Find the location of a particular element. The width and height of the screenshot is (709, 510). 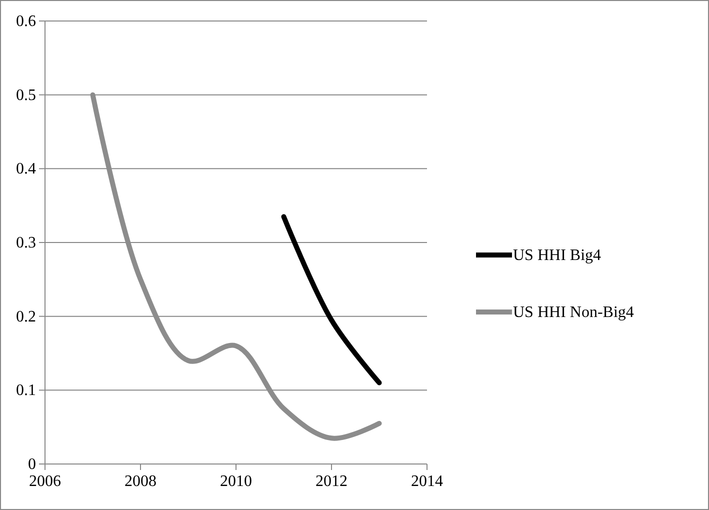

y-tick-label: 0 is located at coordinates (32, 464).